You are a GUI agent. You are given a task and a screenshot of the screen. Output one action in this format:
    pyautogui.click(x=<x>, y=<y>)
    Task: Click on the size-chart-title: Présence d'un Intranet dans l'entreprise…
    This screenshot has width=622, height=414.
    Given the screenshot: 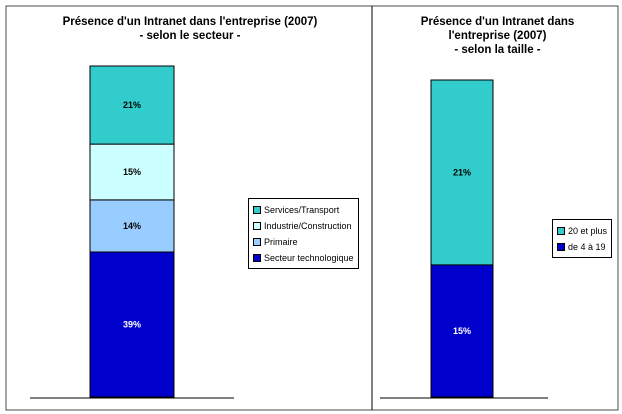 What is the action you would take?
    pyautogui.click(x=497, y=36)
    